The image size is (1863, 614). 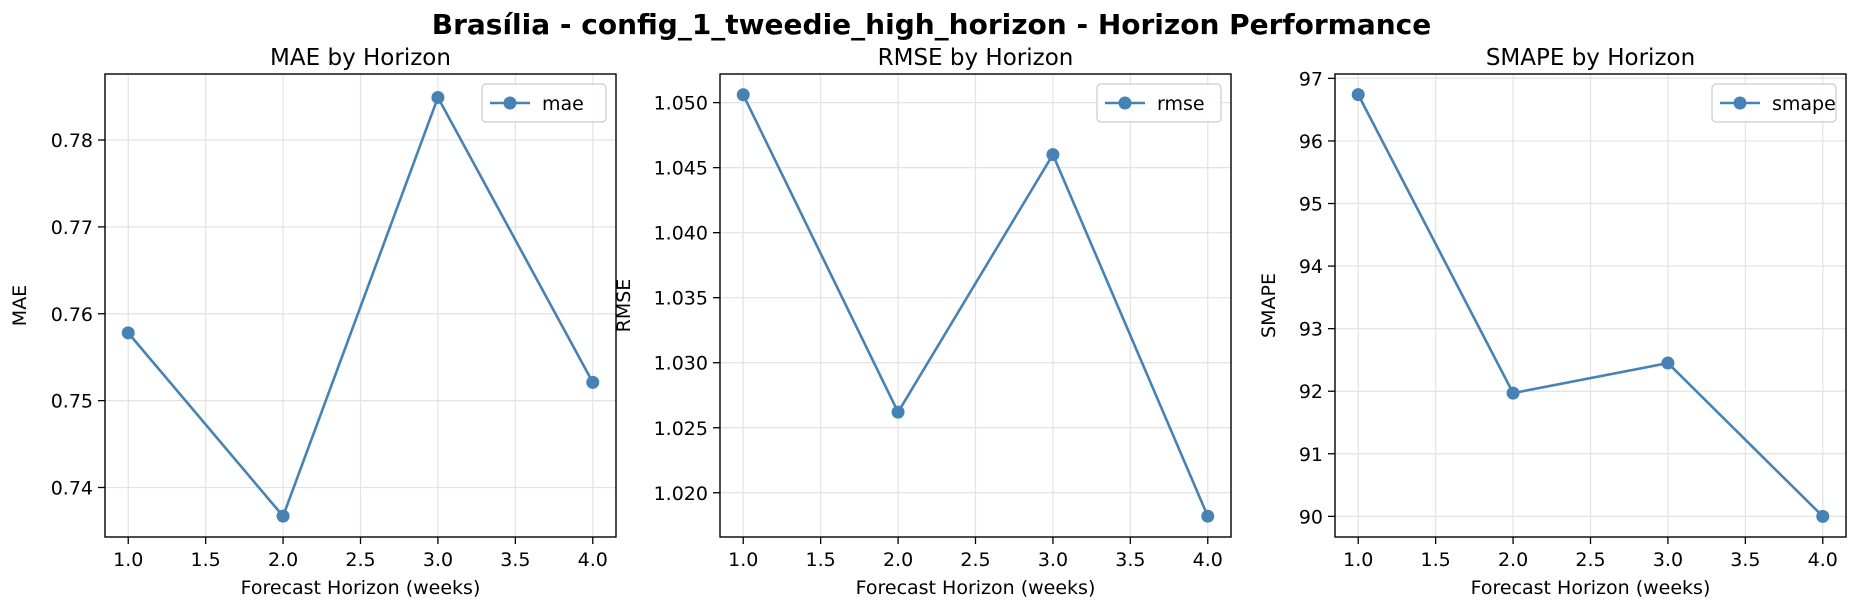 I want to click on legend: smape, so click(x=1774, y=103).